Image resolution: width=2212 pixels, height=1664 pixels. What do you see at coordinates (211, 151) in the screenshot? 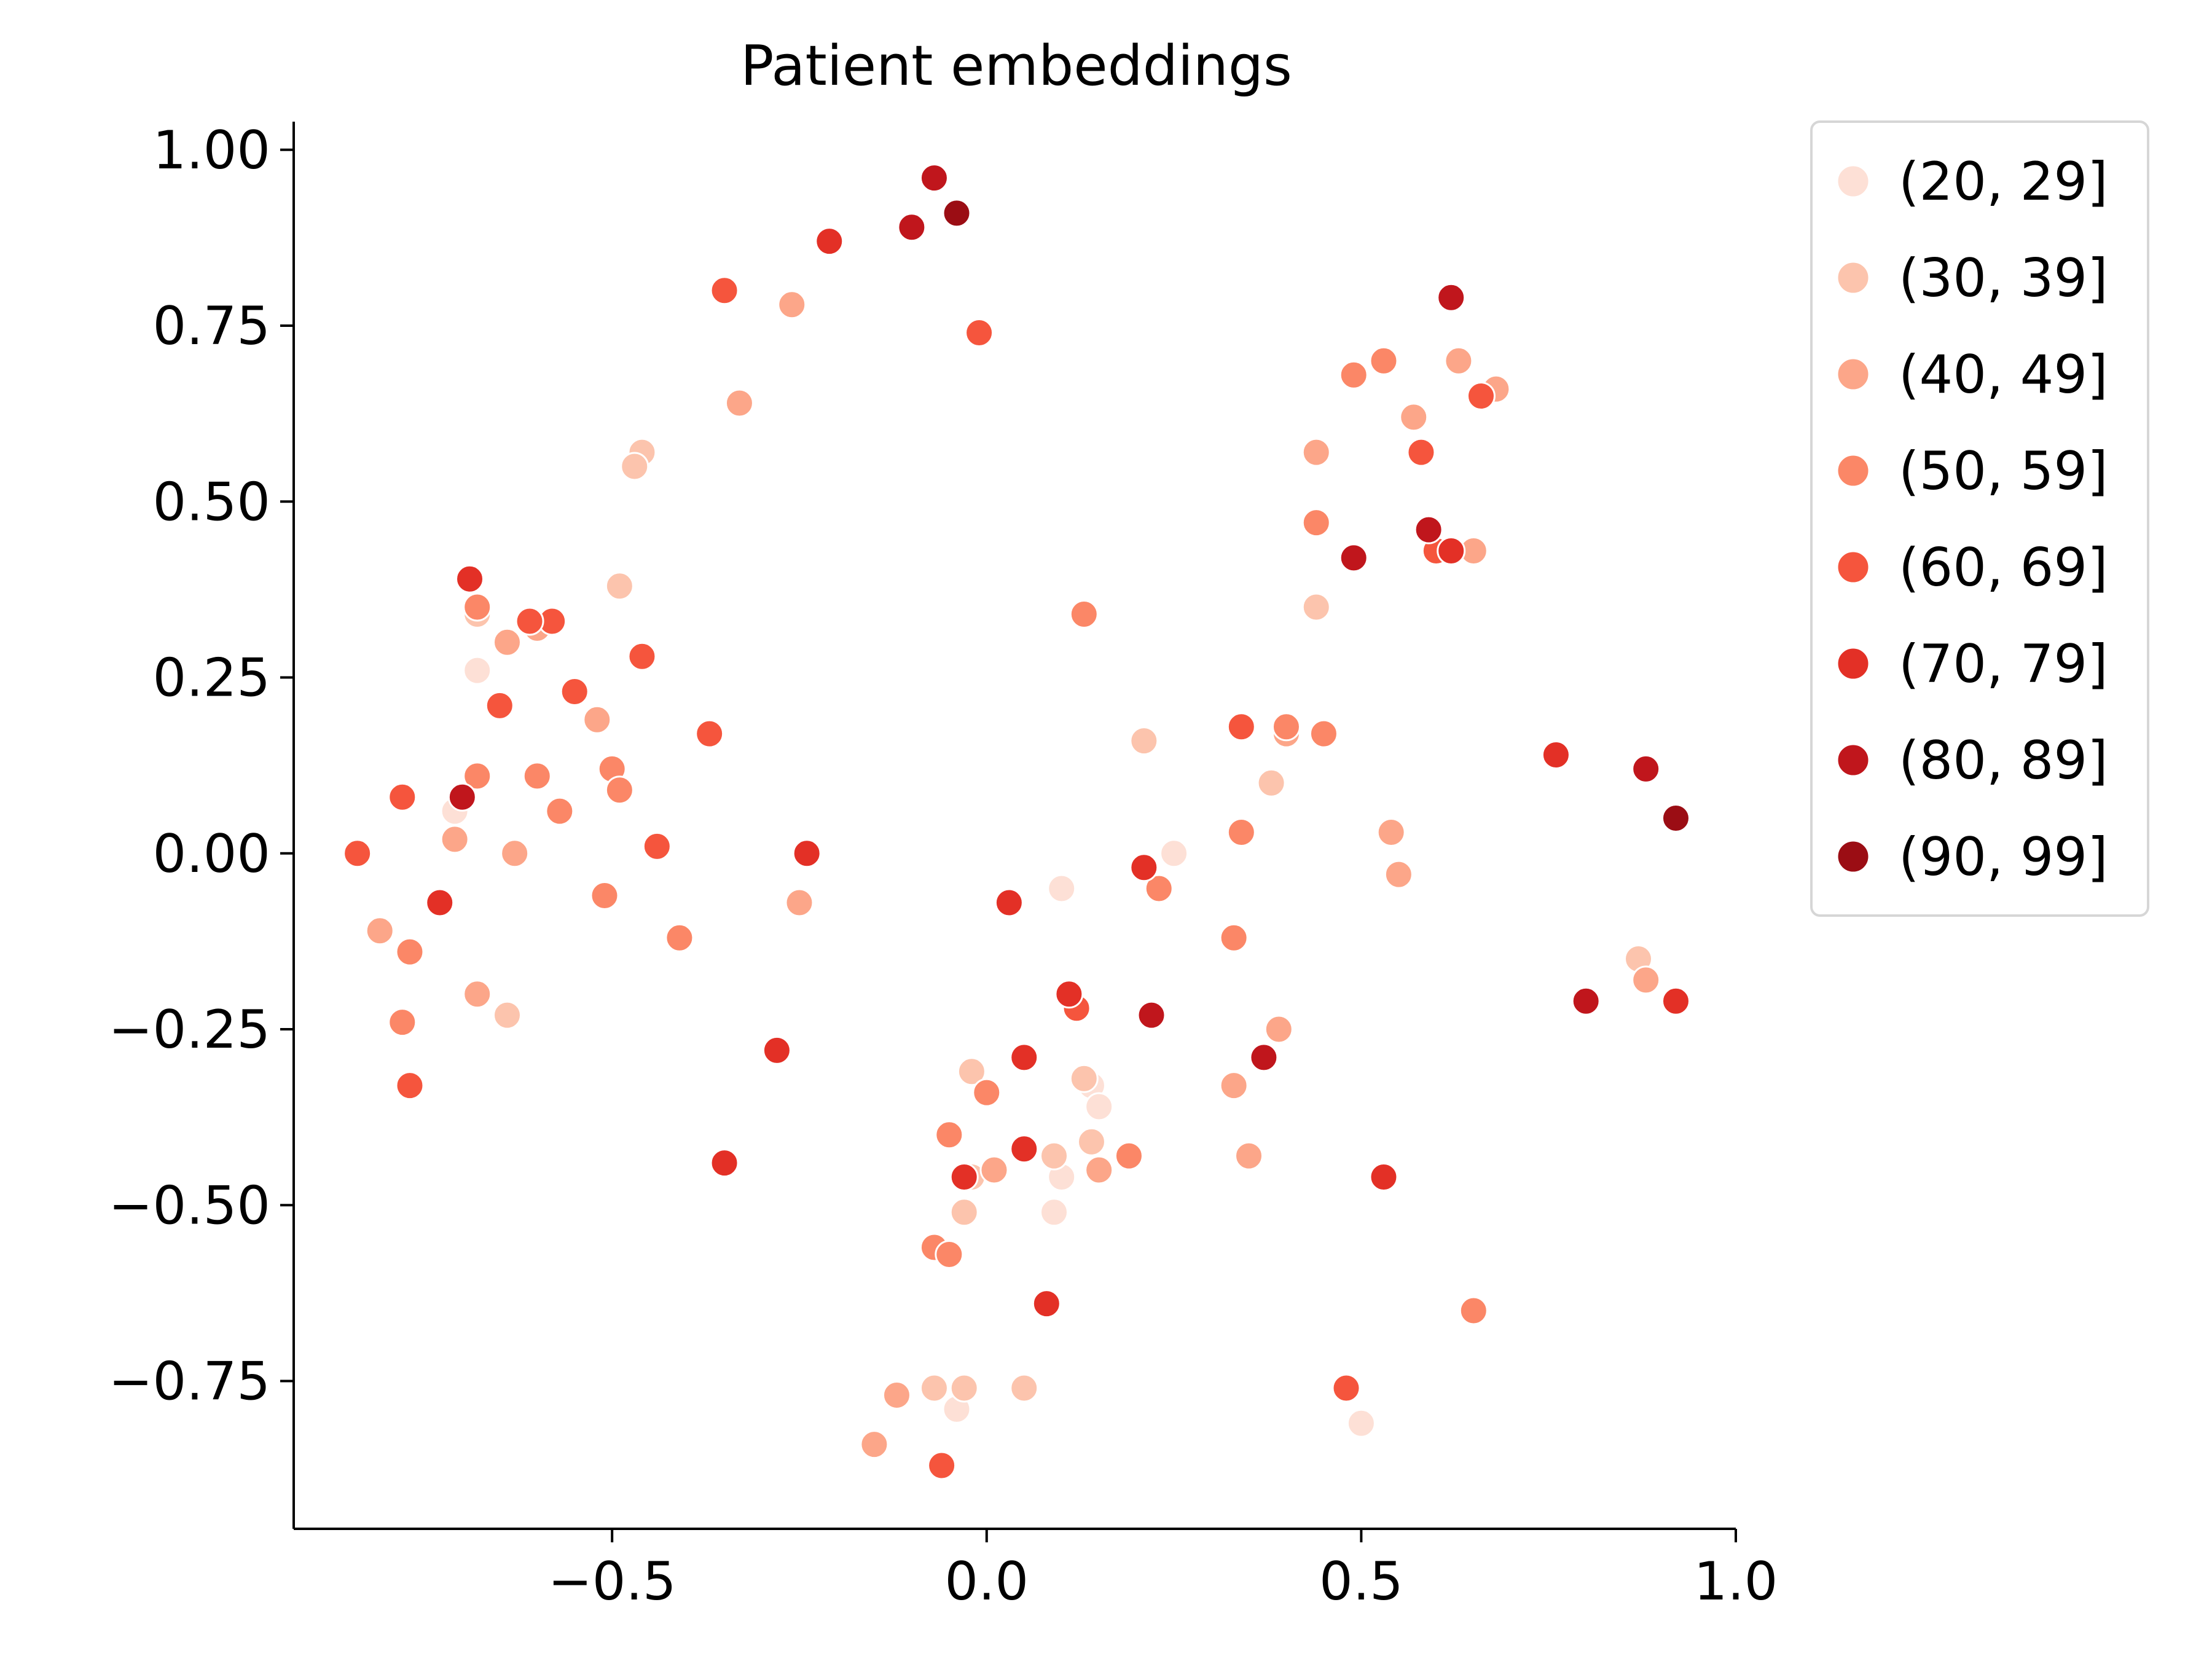
I see `y-tick-label: 1.00` at bounding box center [211, 151].